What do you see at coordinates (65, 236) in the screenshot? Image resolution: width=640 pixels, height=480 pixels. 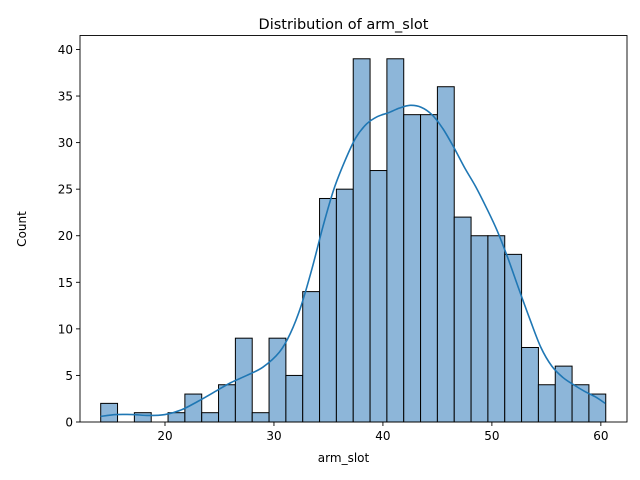 I see `y-tick-label: 20` at bounding box center [65, 236].